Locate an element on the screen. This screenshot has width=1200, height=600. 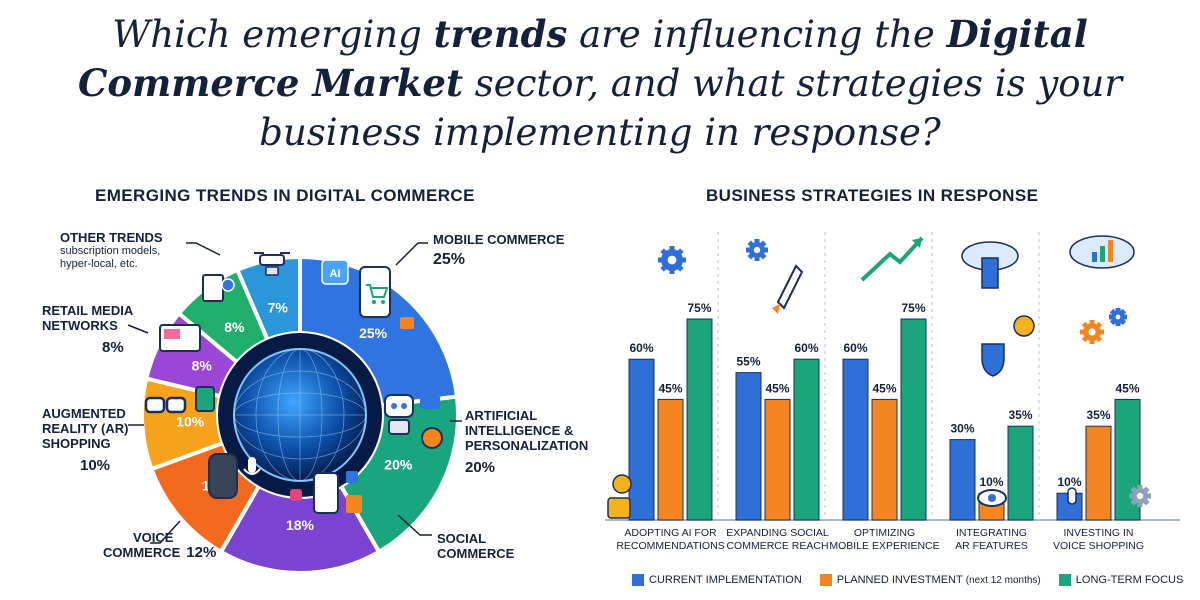
callout-percent: 8% is located at coordinates (113, 347).